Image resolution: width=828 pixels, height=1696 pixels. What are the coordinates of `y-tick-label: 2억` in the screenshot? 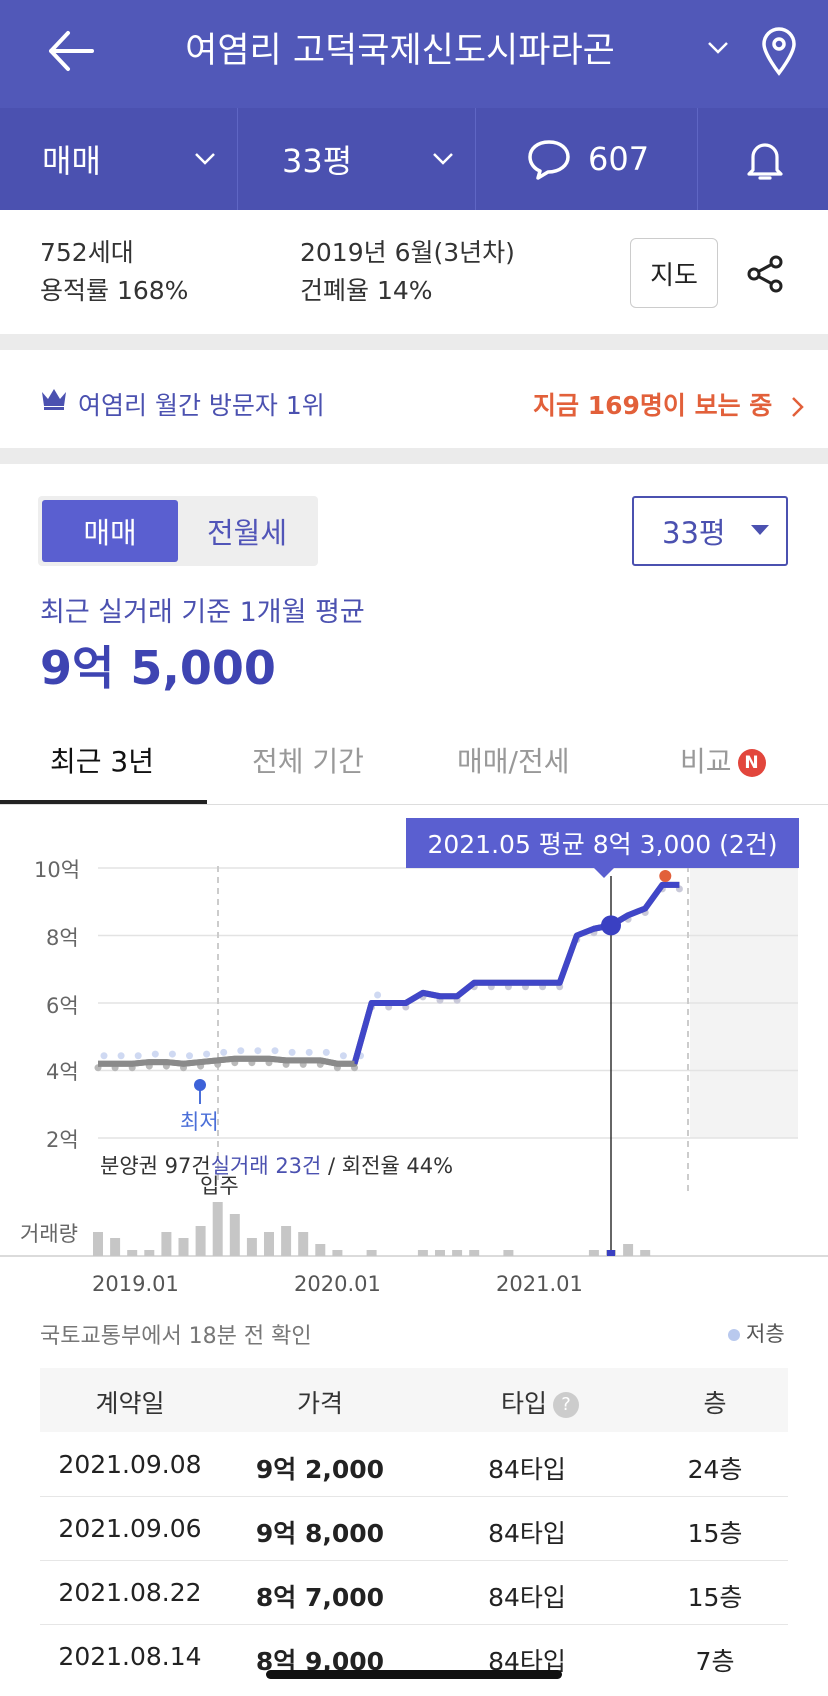 It's located at (62, 1140).